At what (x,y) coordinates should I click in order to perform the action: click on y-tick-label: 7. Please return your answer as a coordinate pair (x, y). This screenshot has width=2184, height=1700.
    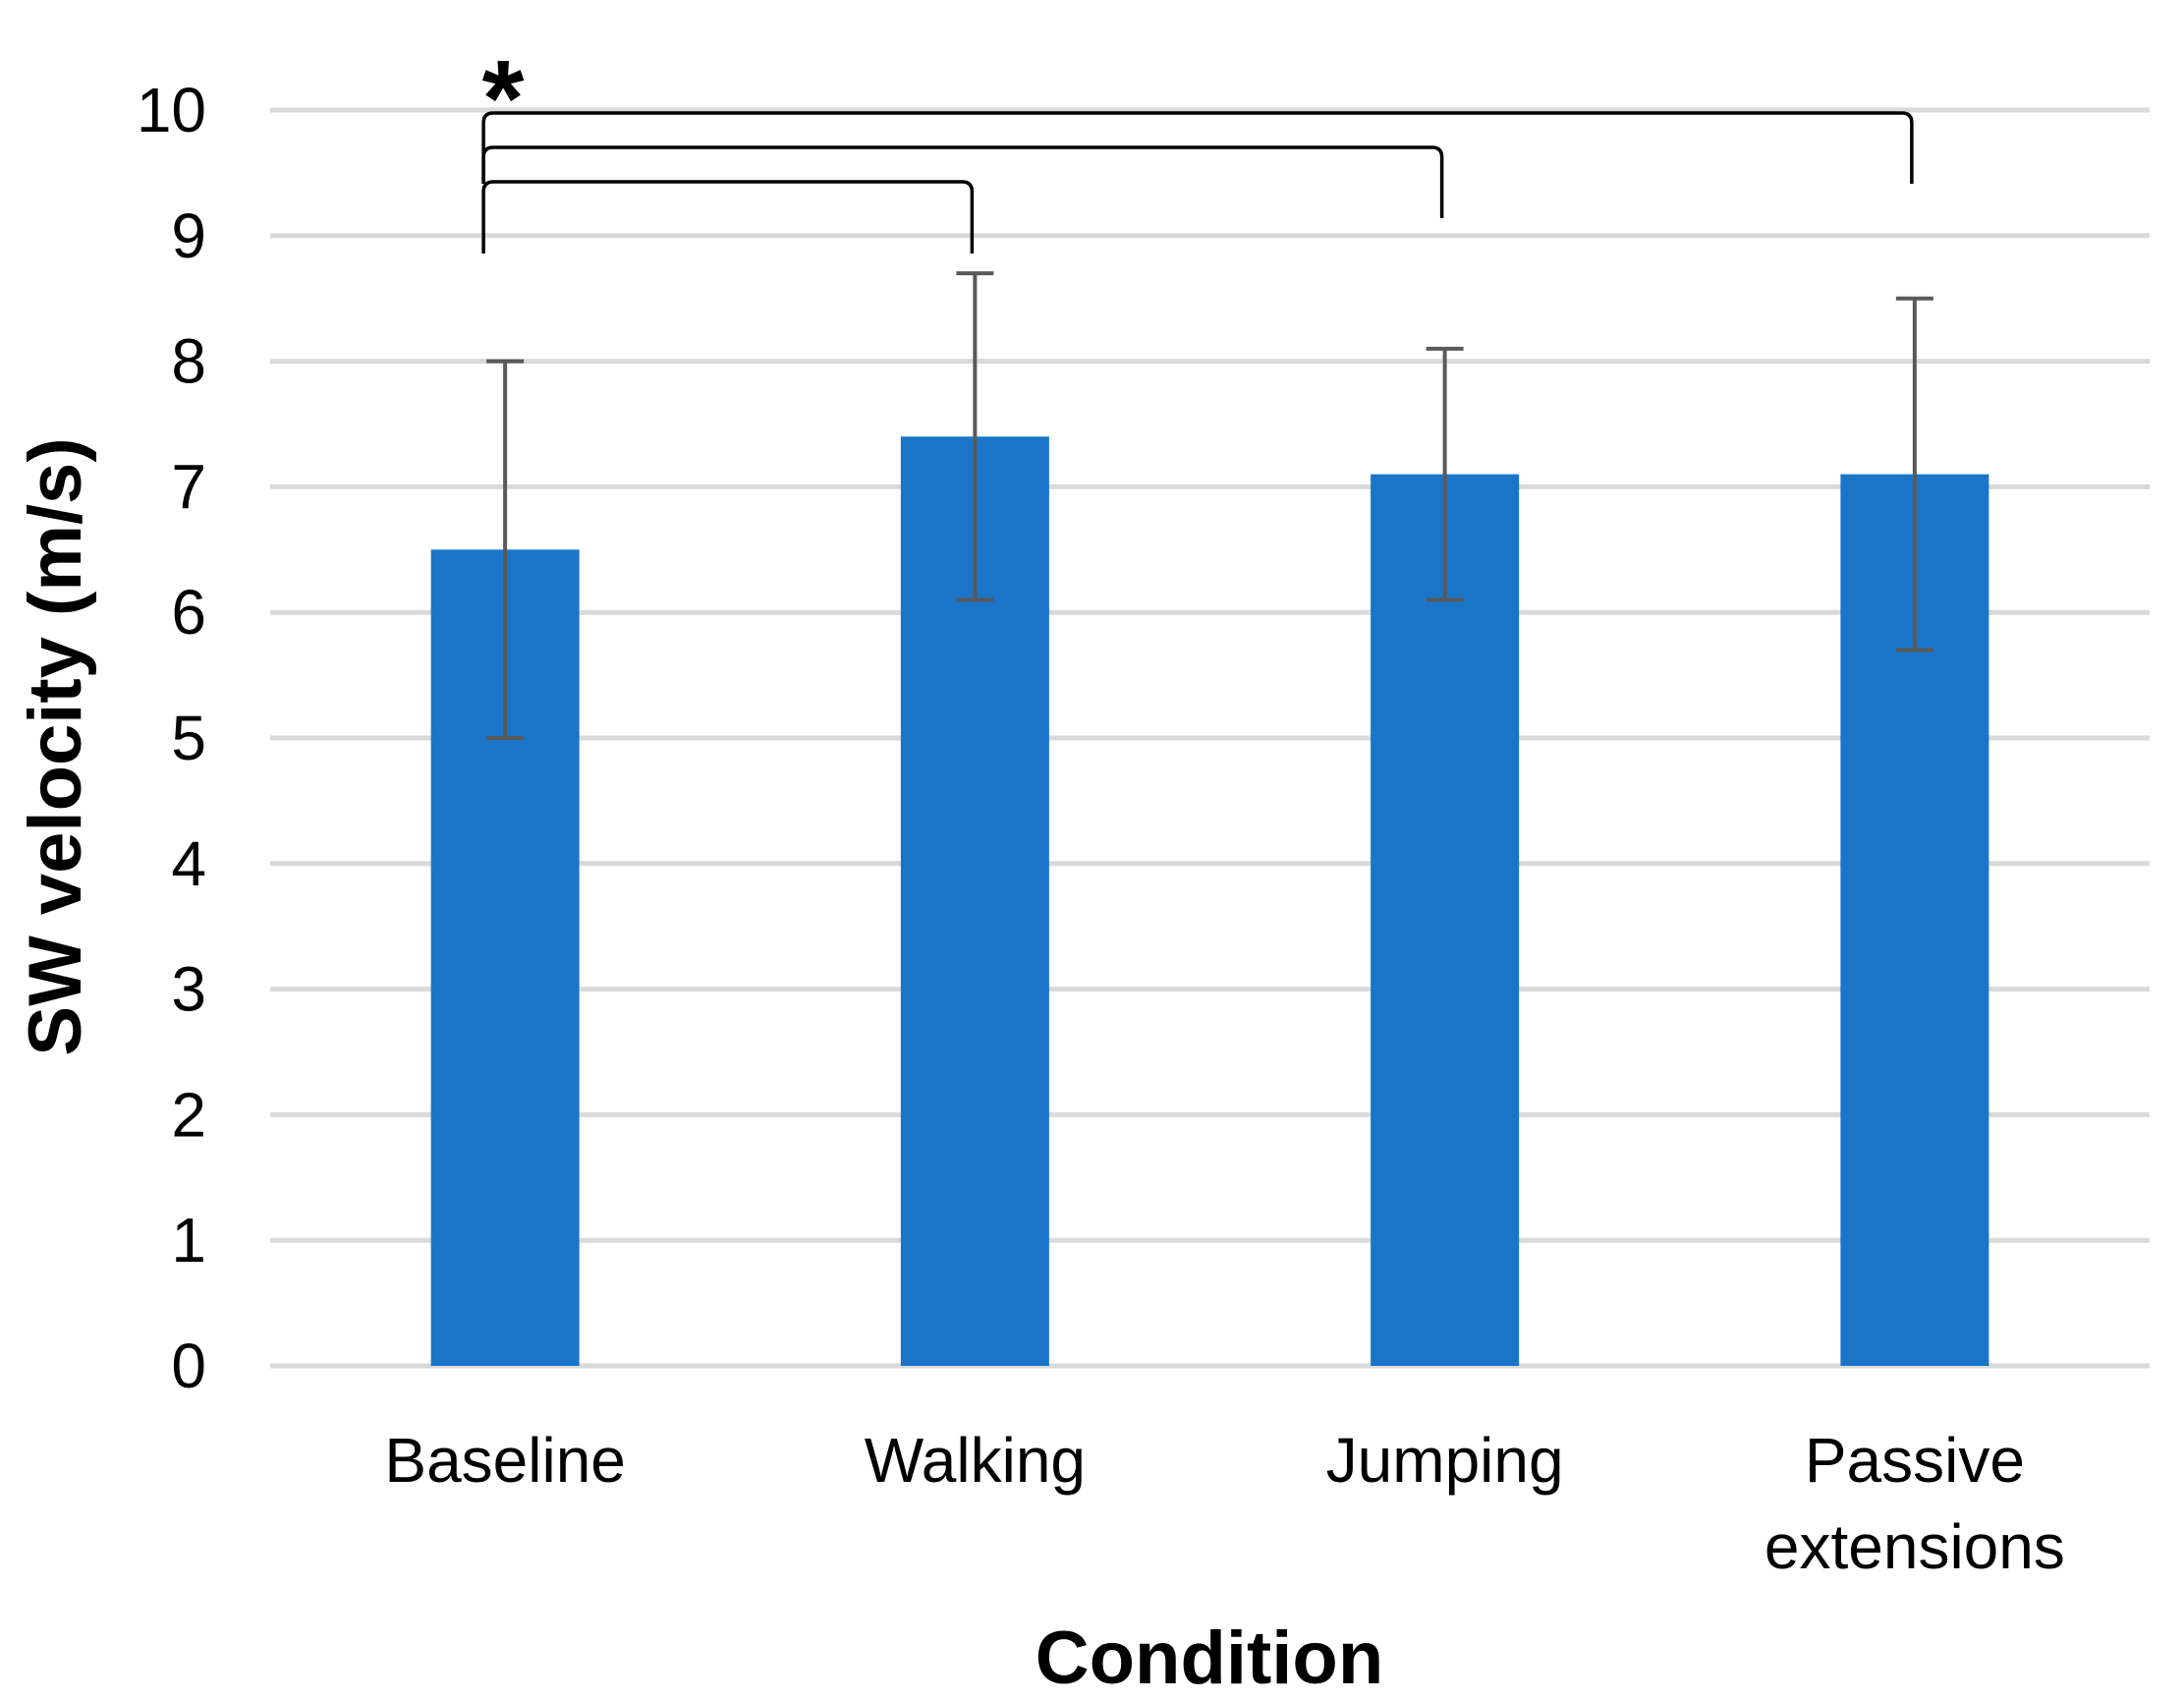
    Looking at the image, I should click on (188, 486).